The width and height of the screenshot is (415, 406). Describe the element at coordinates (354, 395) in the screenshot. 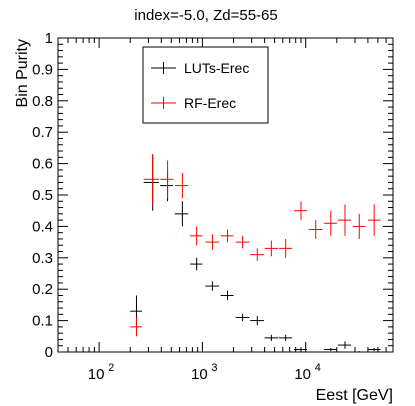

I see `x-axis-label: Eest [GeV]` at that location.